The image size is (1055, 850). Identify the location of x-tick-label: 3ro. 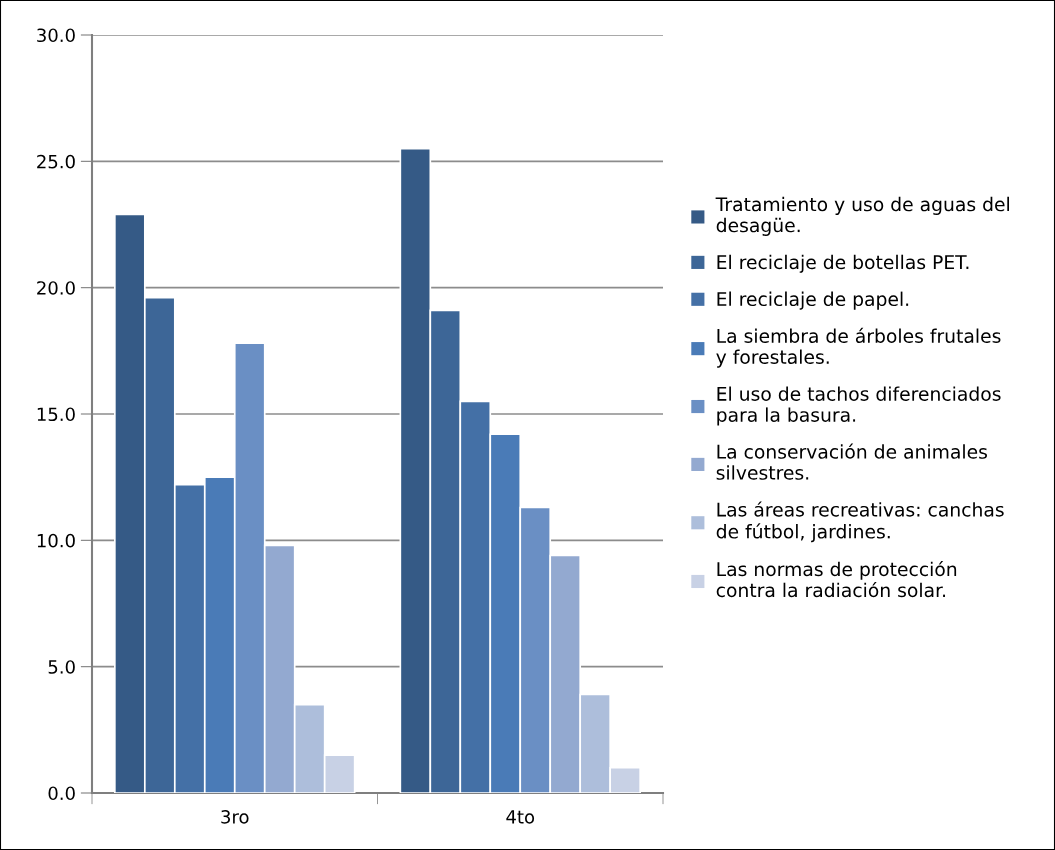
(235, 816).